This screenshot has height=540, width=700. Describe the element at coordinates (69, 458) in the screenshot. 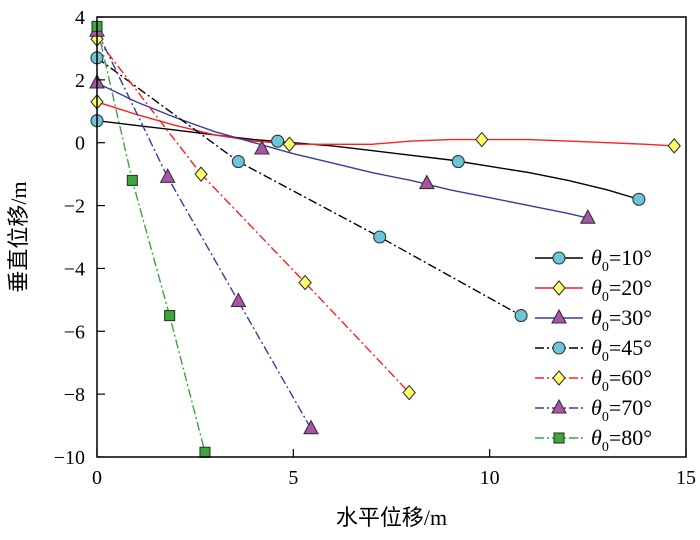

I see `y-tick-label: −10` at that location.